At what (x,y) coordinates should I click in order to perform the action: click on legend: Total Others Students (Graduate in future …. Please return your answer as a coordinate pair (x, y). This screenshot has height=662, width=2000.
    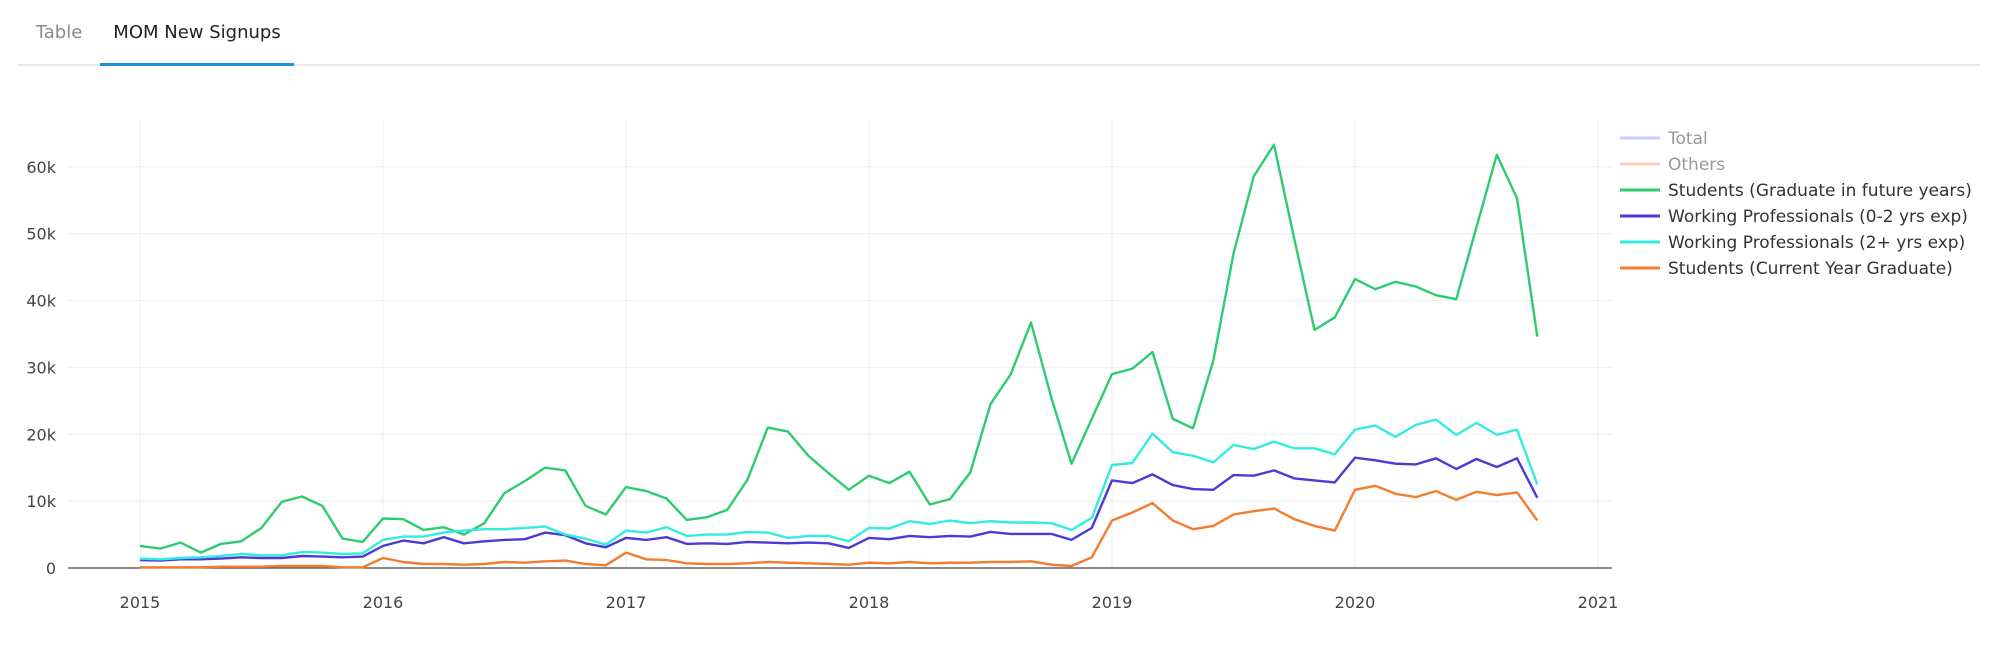
    Looking at the image, I should click on (1796, 204).